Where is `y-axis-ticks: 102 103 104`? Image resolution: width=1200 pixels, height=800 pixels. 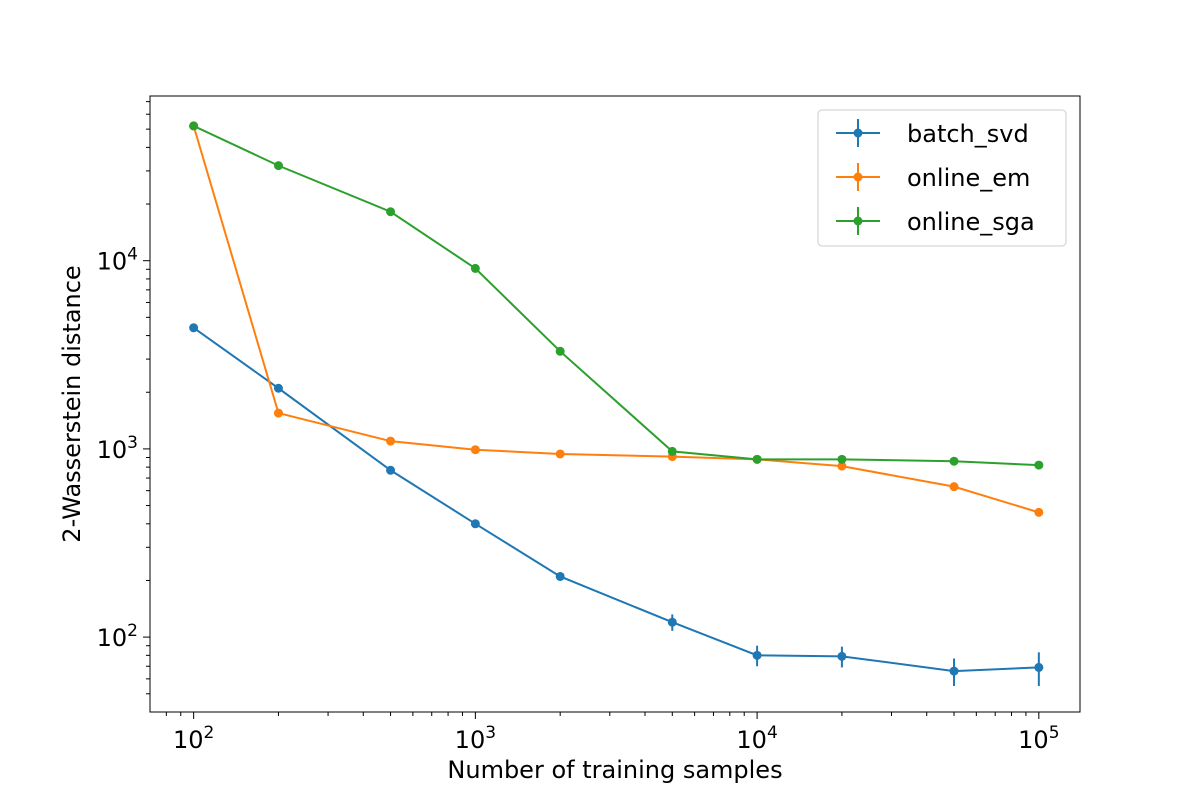
y-axis-ticks: 102 103 104 is located at coordinates (123, 398).